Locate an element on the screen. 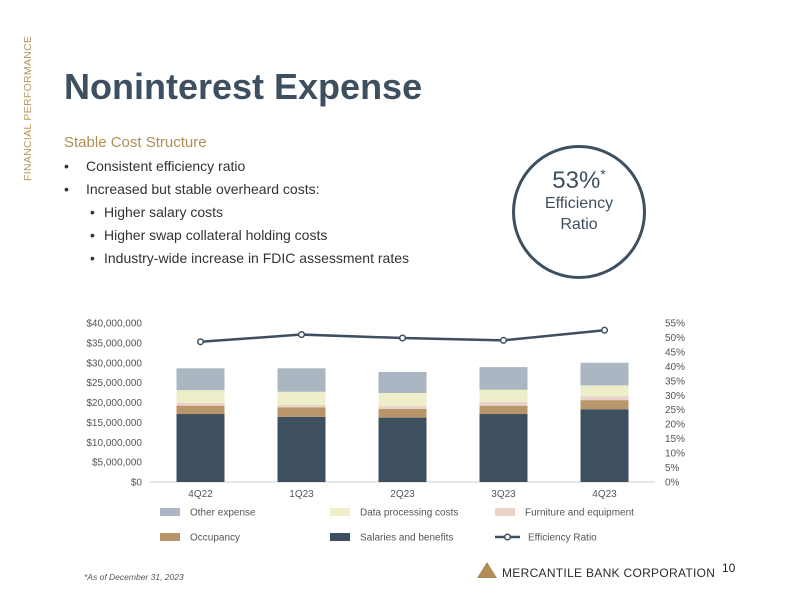 This screenshot has width=800, height=600. y-tick-label: $10,000,000 is located at coordinates (114, 443).